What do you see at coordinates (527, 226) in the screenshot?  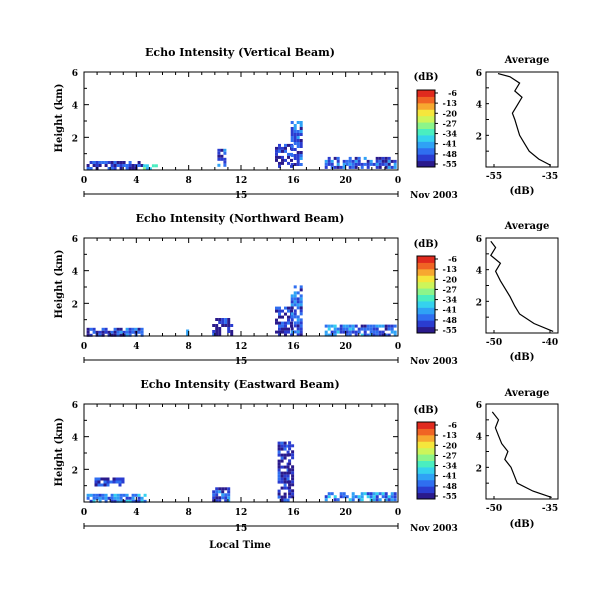 I see `average-title: Average` at bounding box center [527, 226].